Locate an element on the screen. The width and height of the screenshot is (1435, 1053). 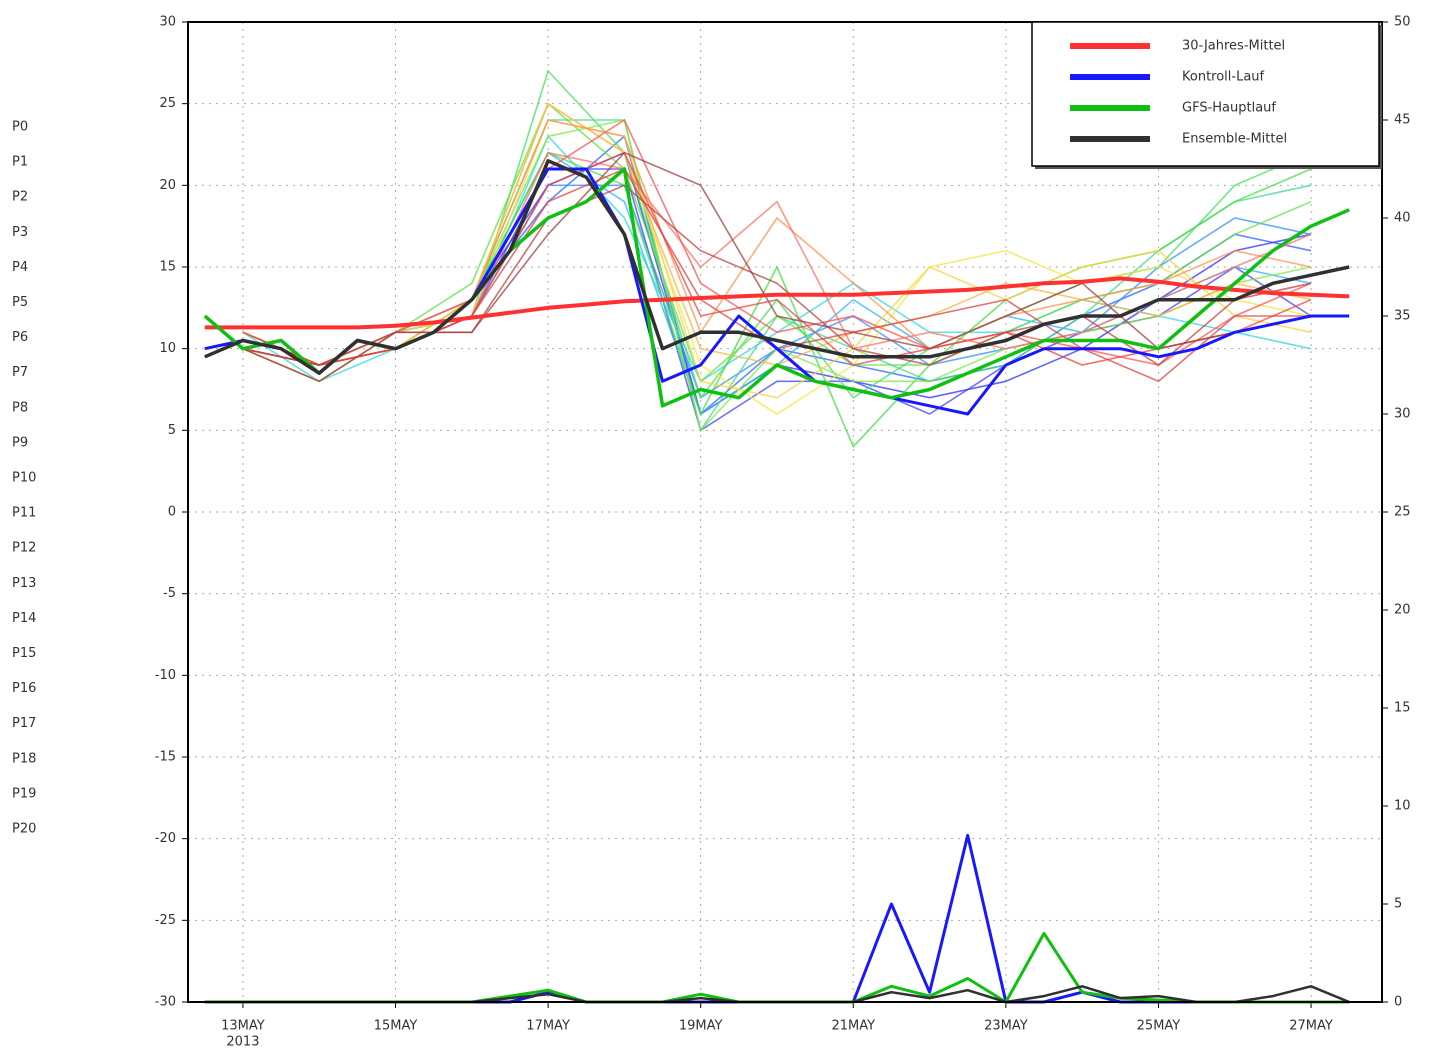
member-legend-label: P15 is located at coordinates (24, 653).